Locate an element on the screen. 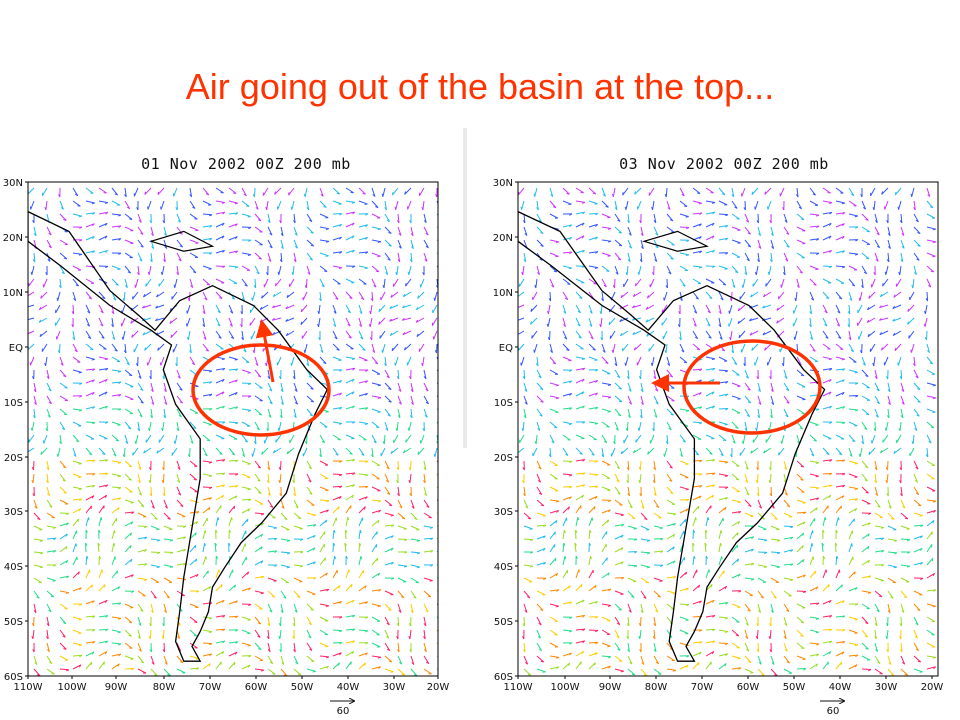 The height and width of the screenshot is (720, 960). outflow-direction-arrow is located at coordinates (265, 351).